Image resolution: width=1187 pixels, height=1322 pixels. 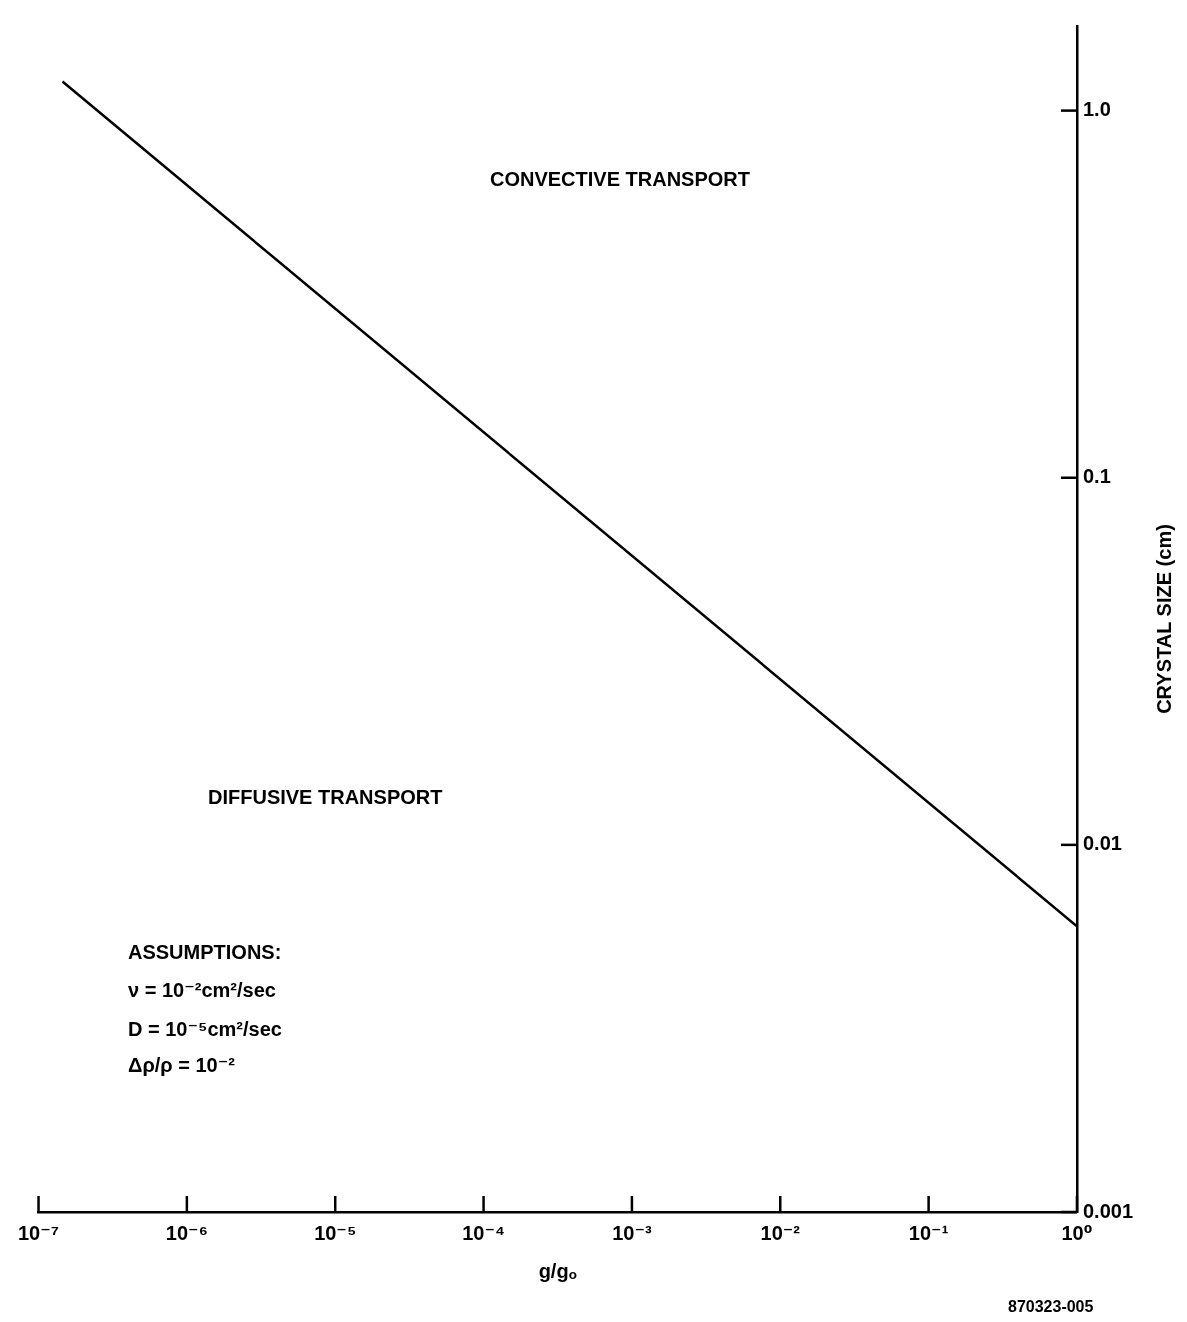 I want to click on y-tick-label: 1.0, so click(x=1096, y=109).